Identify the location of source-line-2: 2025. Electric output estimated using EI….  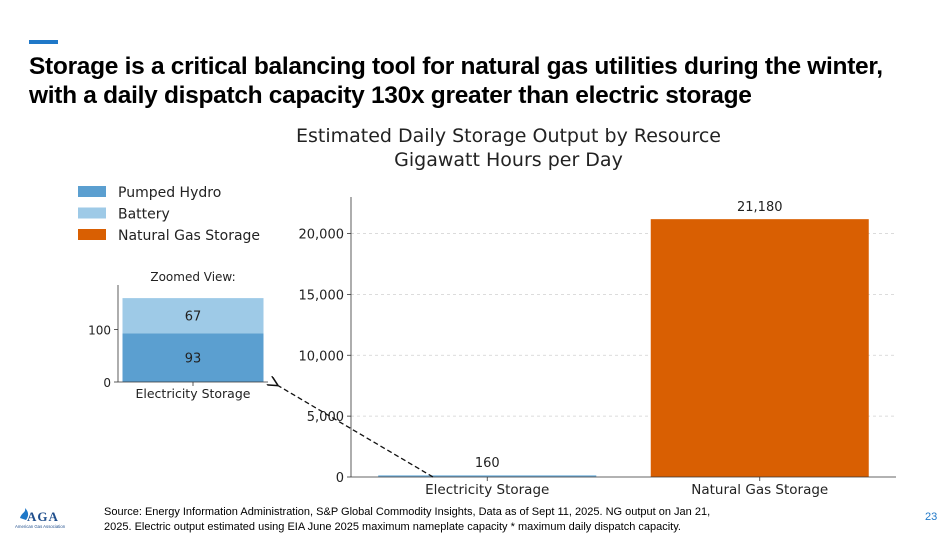
(392, 527).